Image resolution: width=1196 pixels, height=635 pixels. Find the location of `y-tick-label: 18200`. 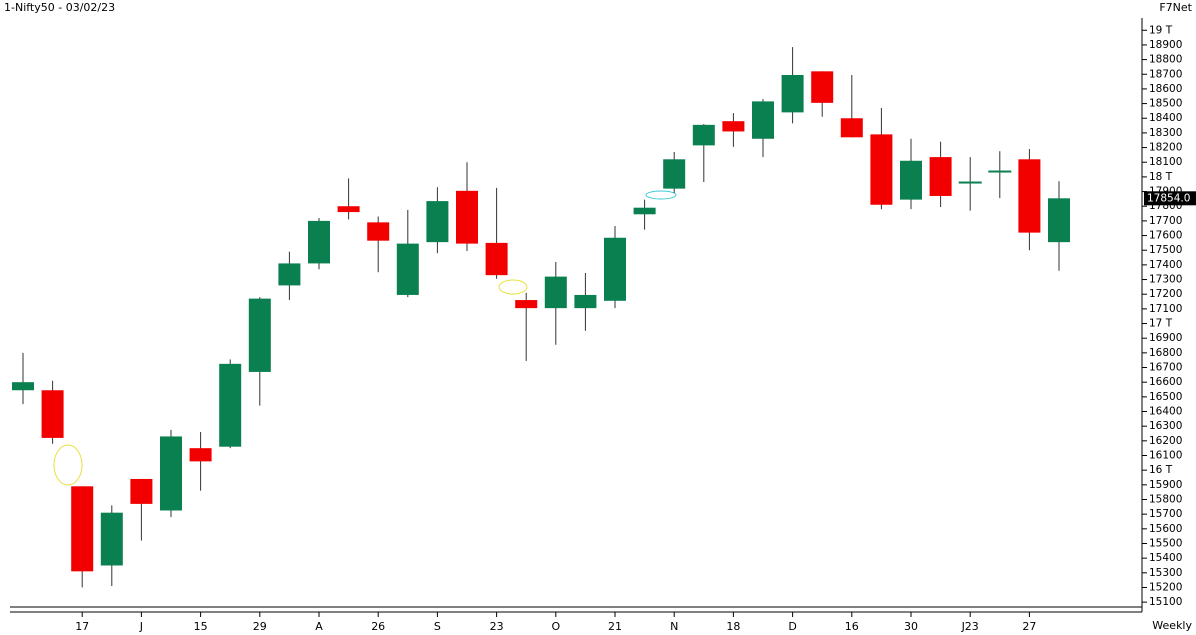

y-tick-label: 18200 is located at coordinates (1165, 148).